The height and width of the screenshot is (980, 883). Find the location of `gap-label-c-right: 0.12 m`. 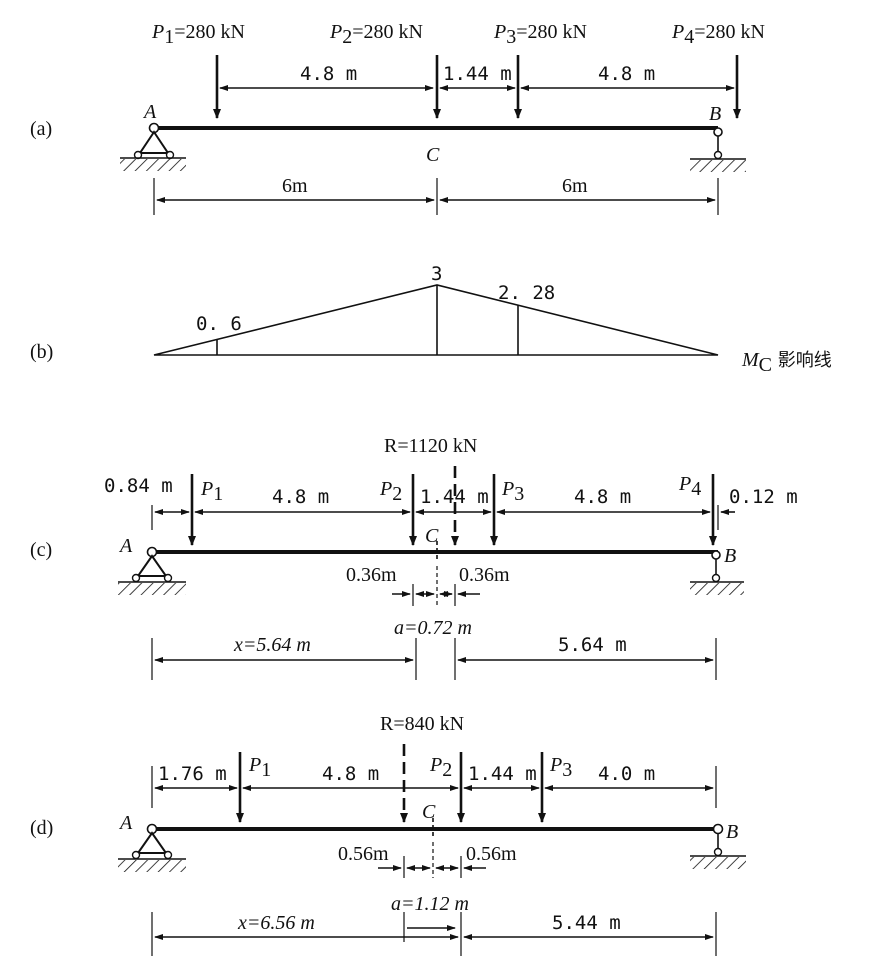

gap-label-c-right: 0.12 m is located at coordinates (763, 497).